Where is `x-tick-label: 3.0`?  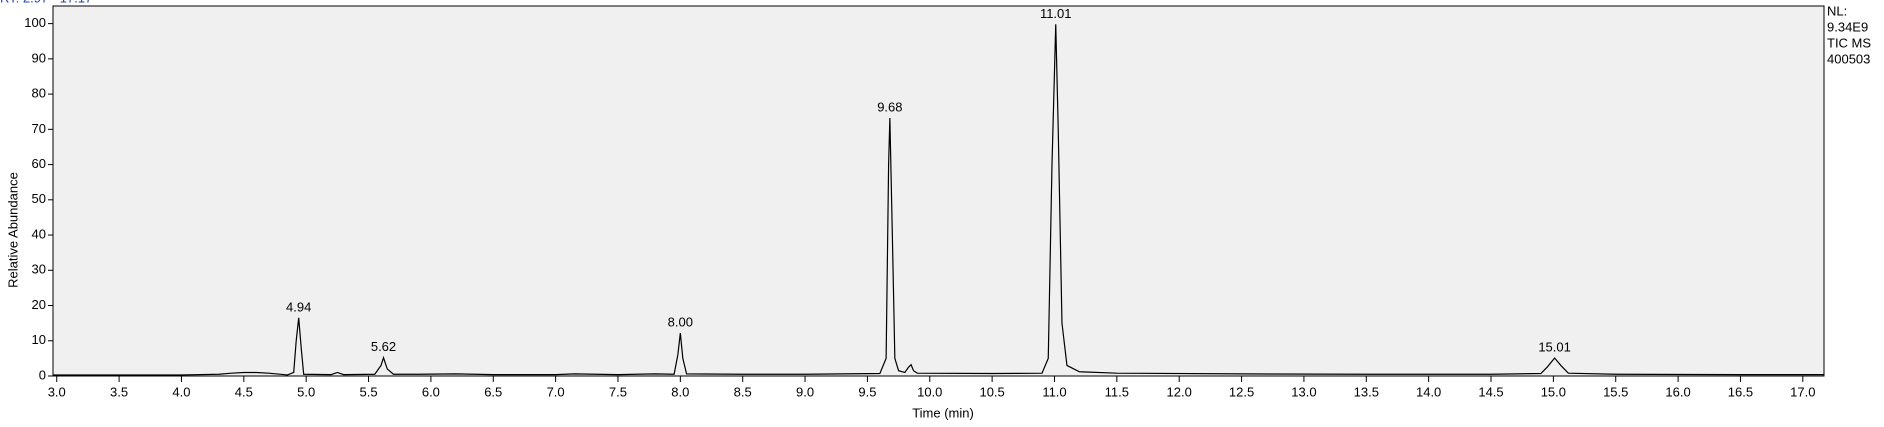
x-tick-label: 3.0 is located at coordinates (57, 391).